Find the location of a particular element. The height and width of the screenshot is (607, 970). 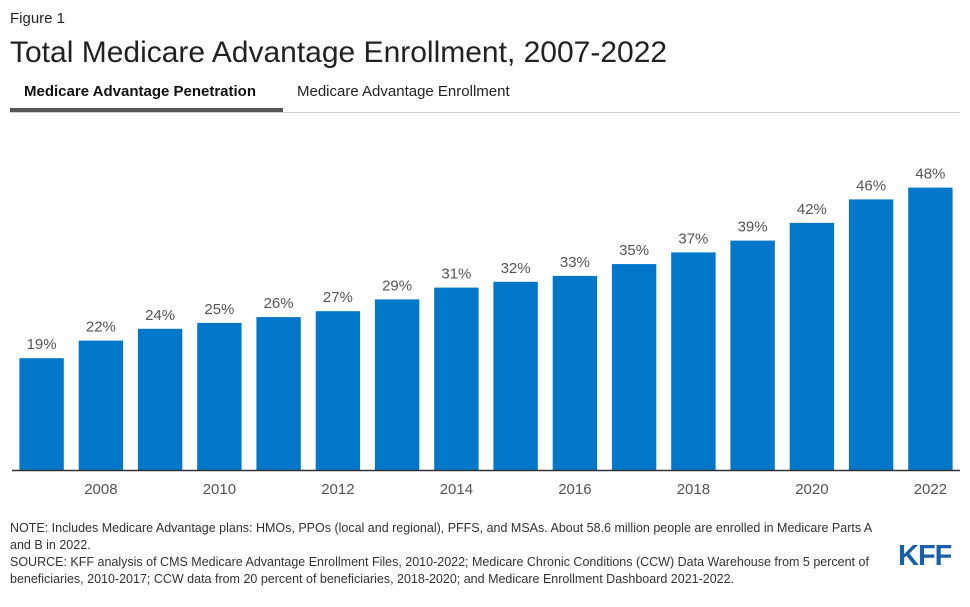

data-label-2016: 33% is located at coordinates (575, 262).